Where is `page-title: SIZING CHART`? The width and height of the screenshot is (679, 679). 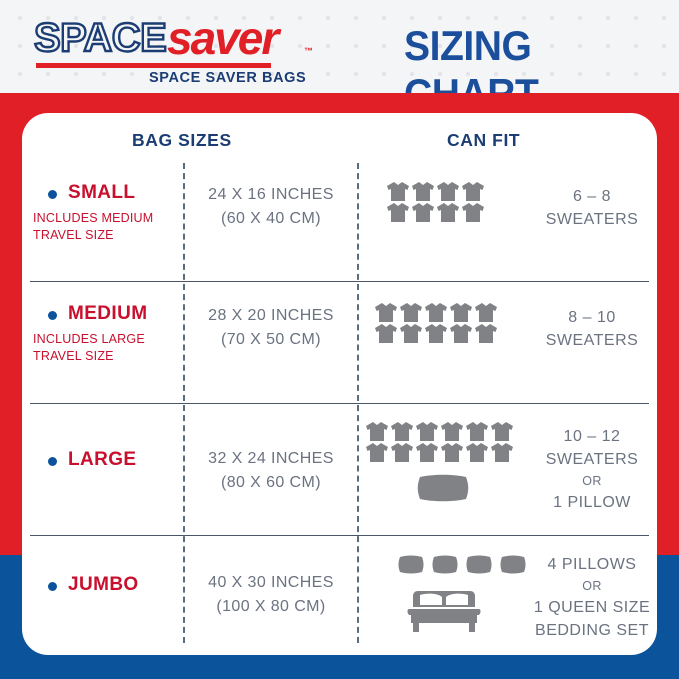 page-title: SIZING CHART is located at coordinates (471, 57).